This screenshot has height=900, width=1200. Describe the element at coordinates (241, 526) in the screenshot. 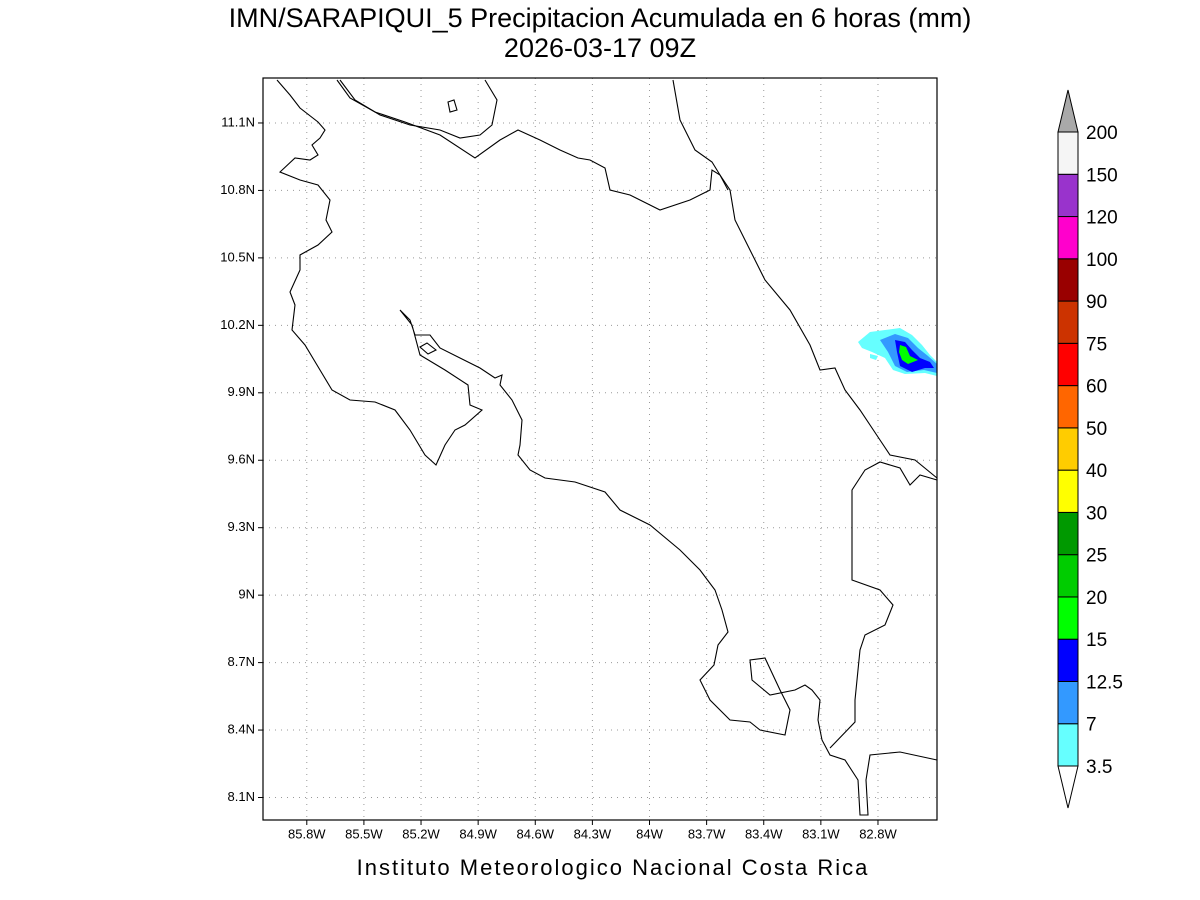

I see `y-tick-label: 9.3N` at that location.